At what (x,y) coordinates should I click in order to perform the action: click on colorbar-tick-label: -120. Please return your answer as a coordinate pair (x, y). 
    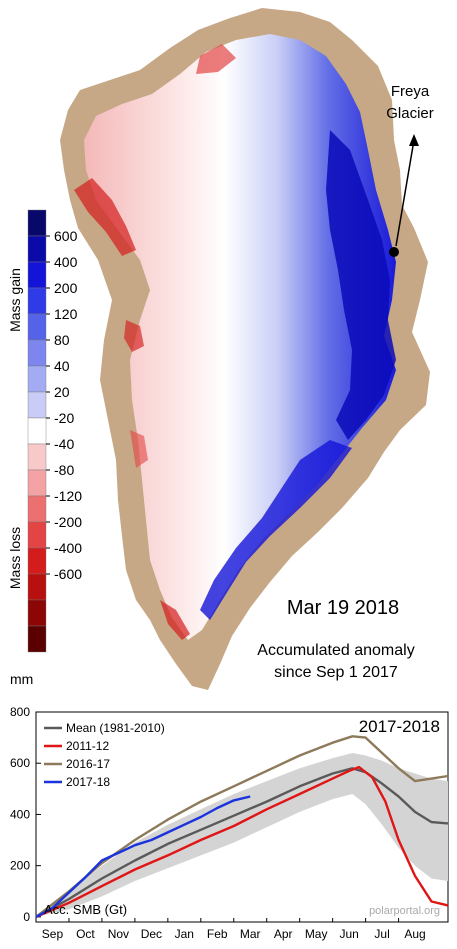
    Looking at the image, I should click on (68, 496).